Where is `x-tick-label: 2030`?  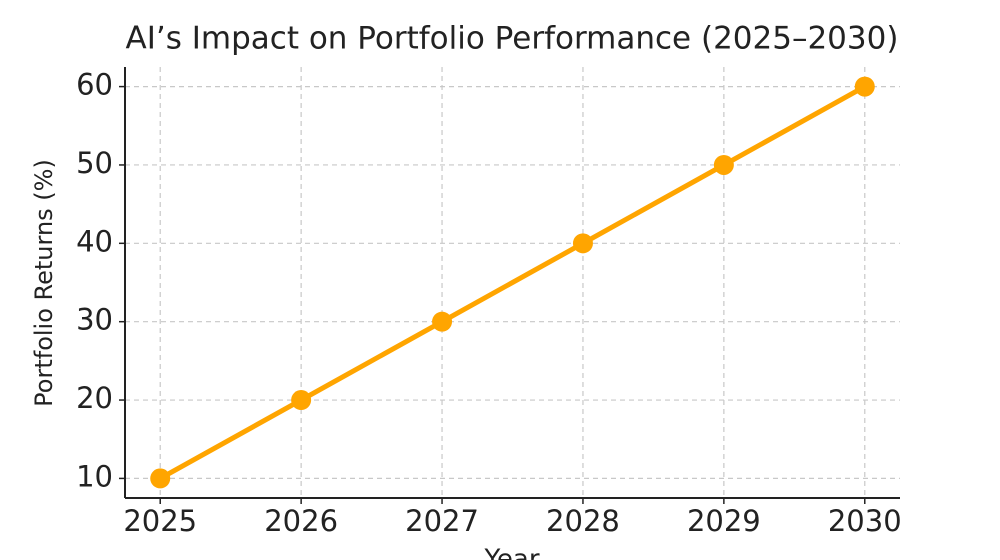 x-tick-label: 2030 is located at coordinates (865, 521).